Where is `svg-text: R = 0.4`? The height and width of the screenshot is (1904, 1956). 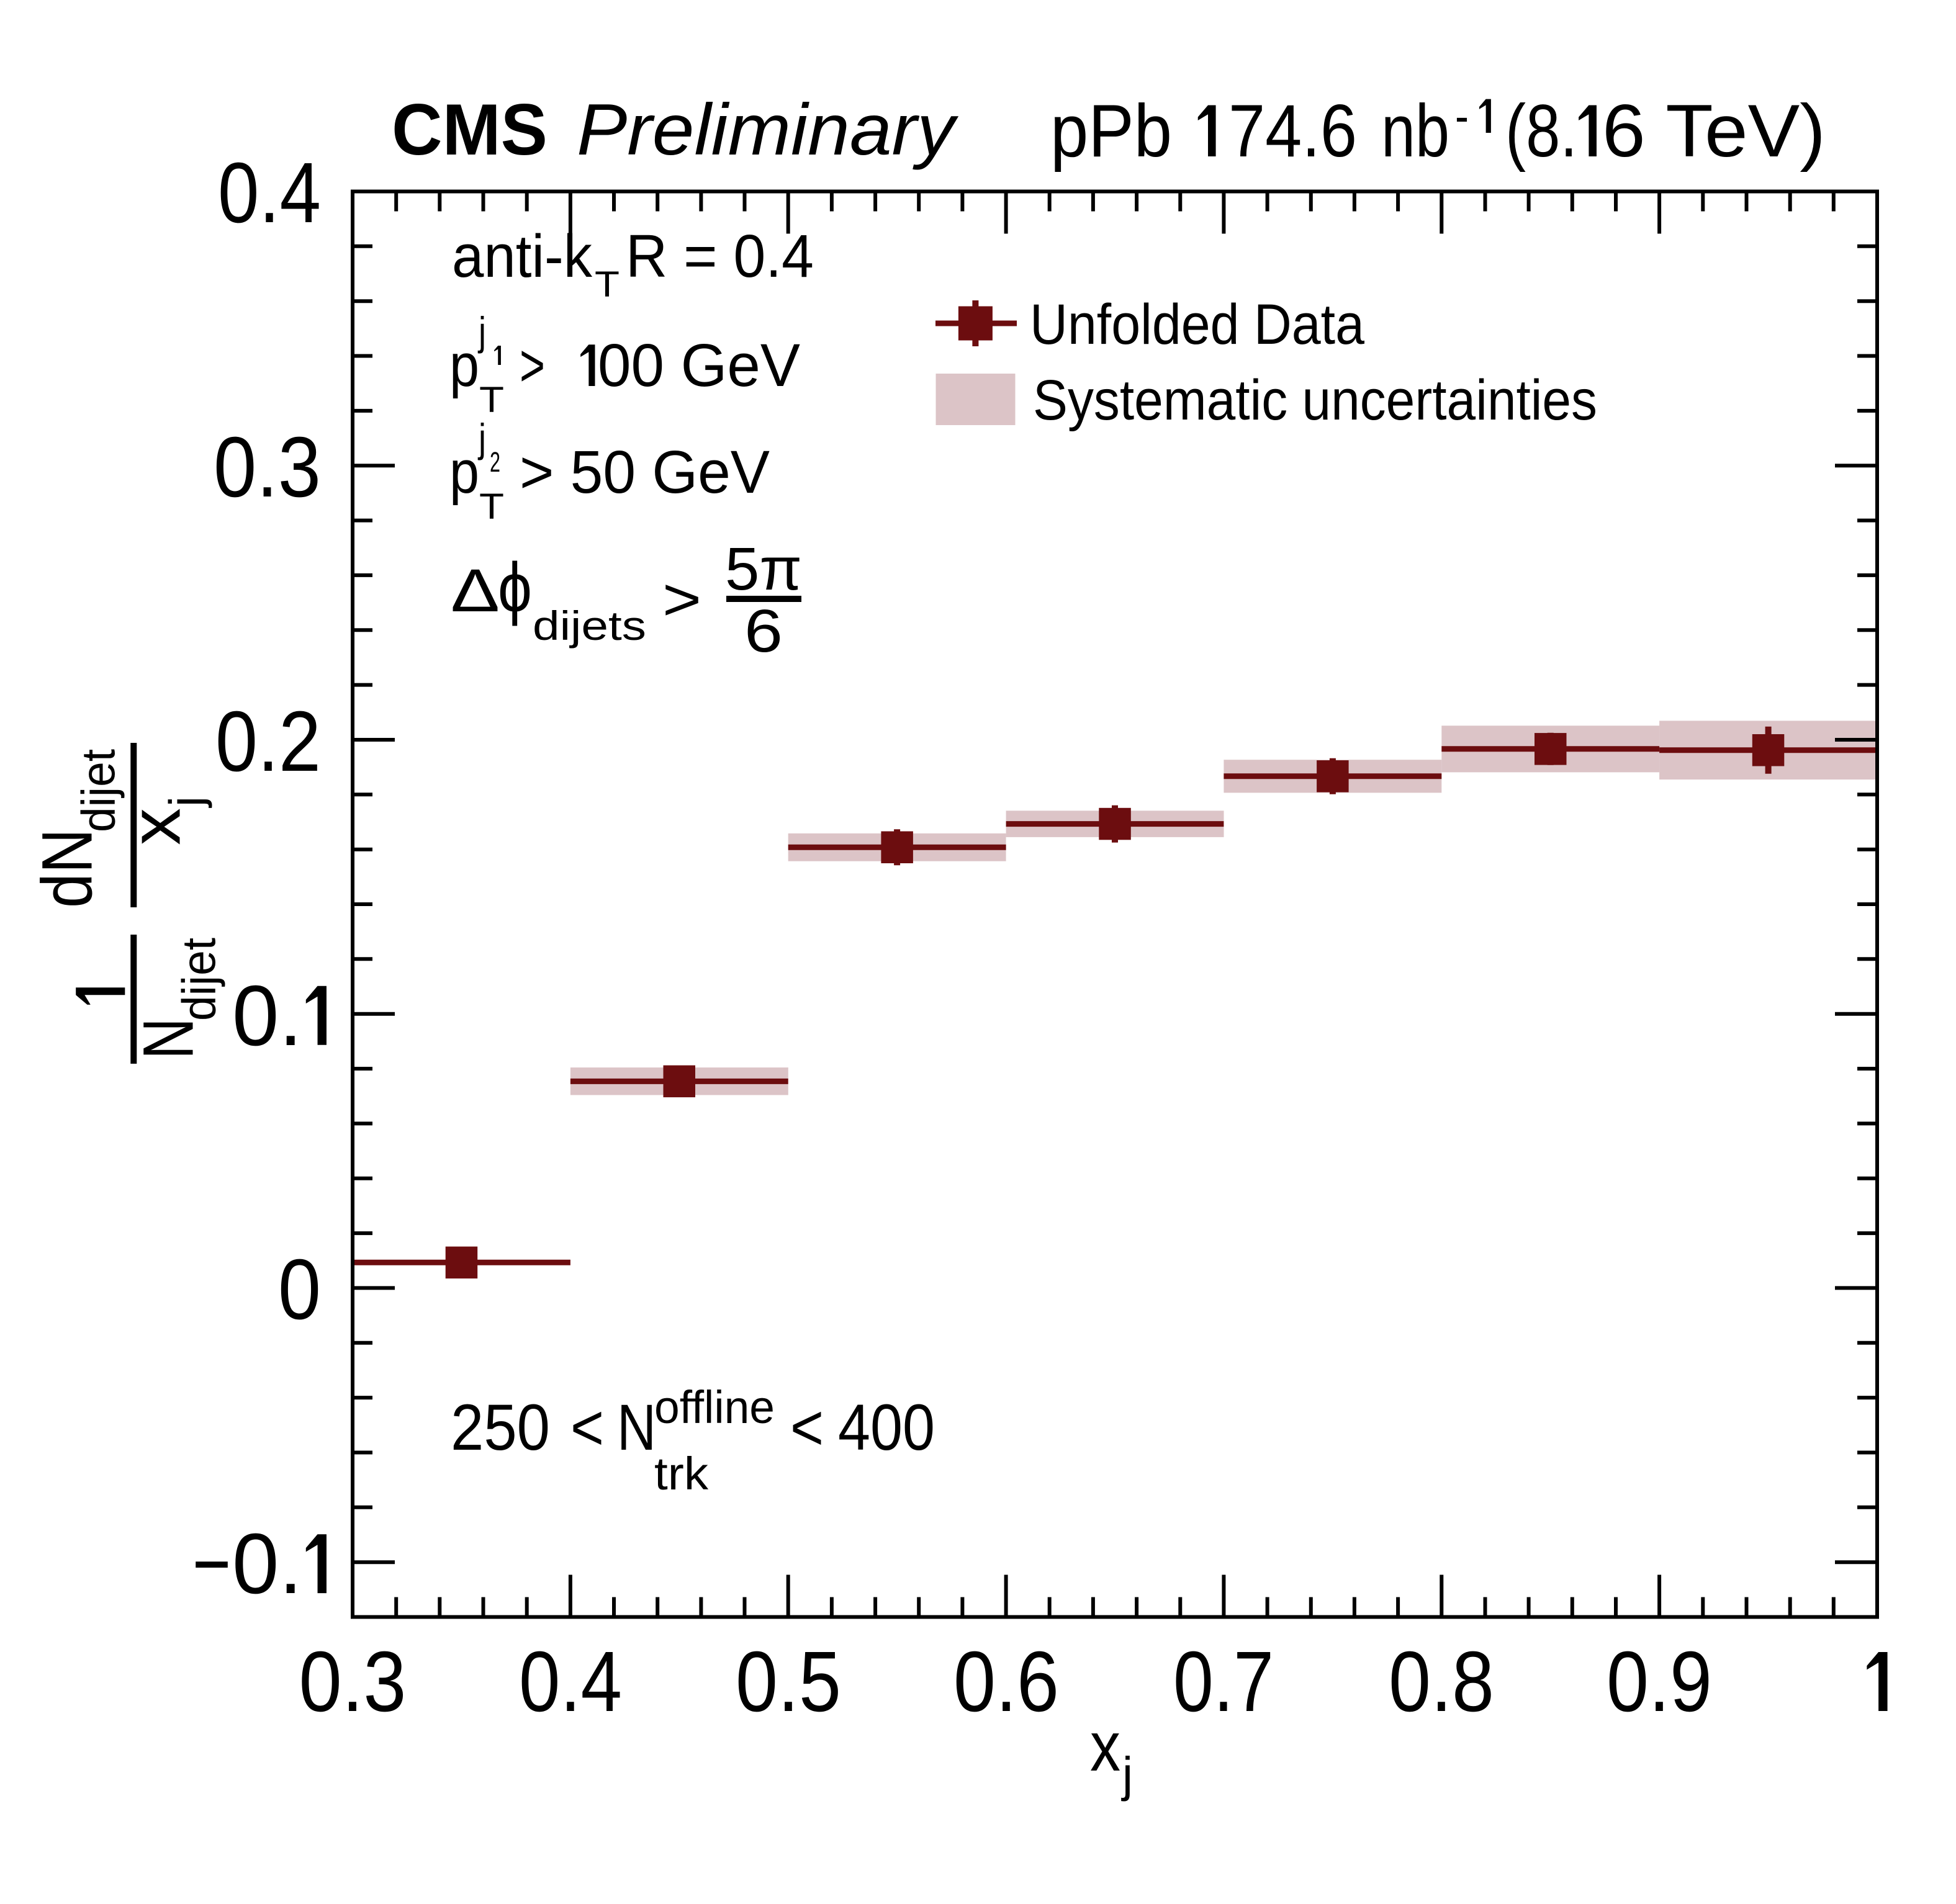
svg-text: R = 0.4 is located at coordinates (720, 256).